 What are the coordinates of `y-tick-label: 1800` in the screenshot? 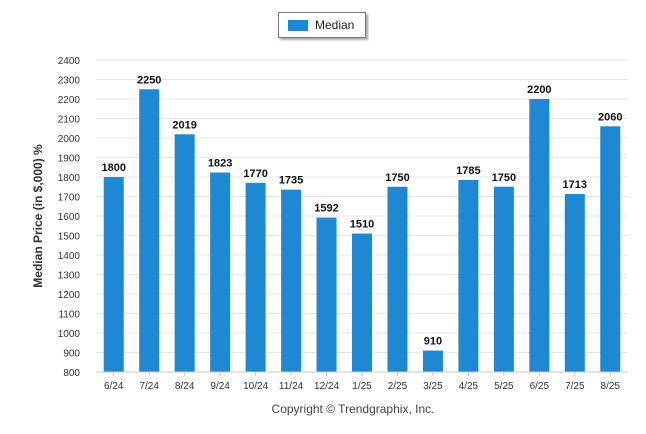 It's located at (69, 178).